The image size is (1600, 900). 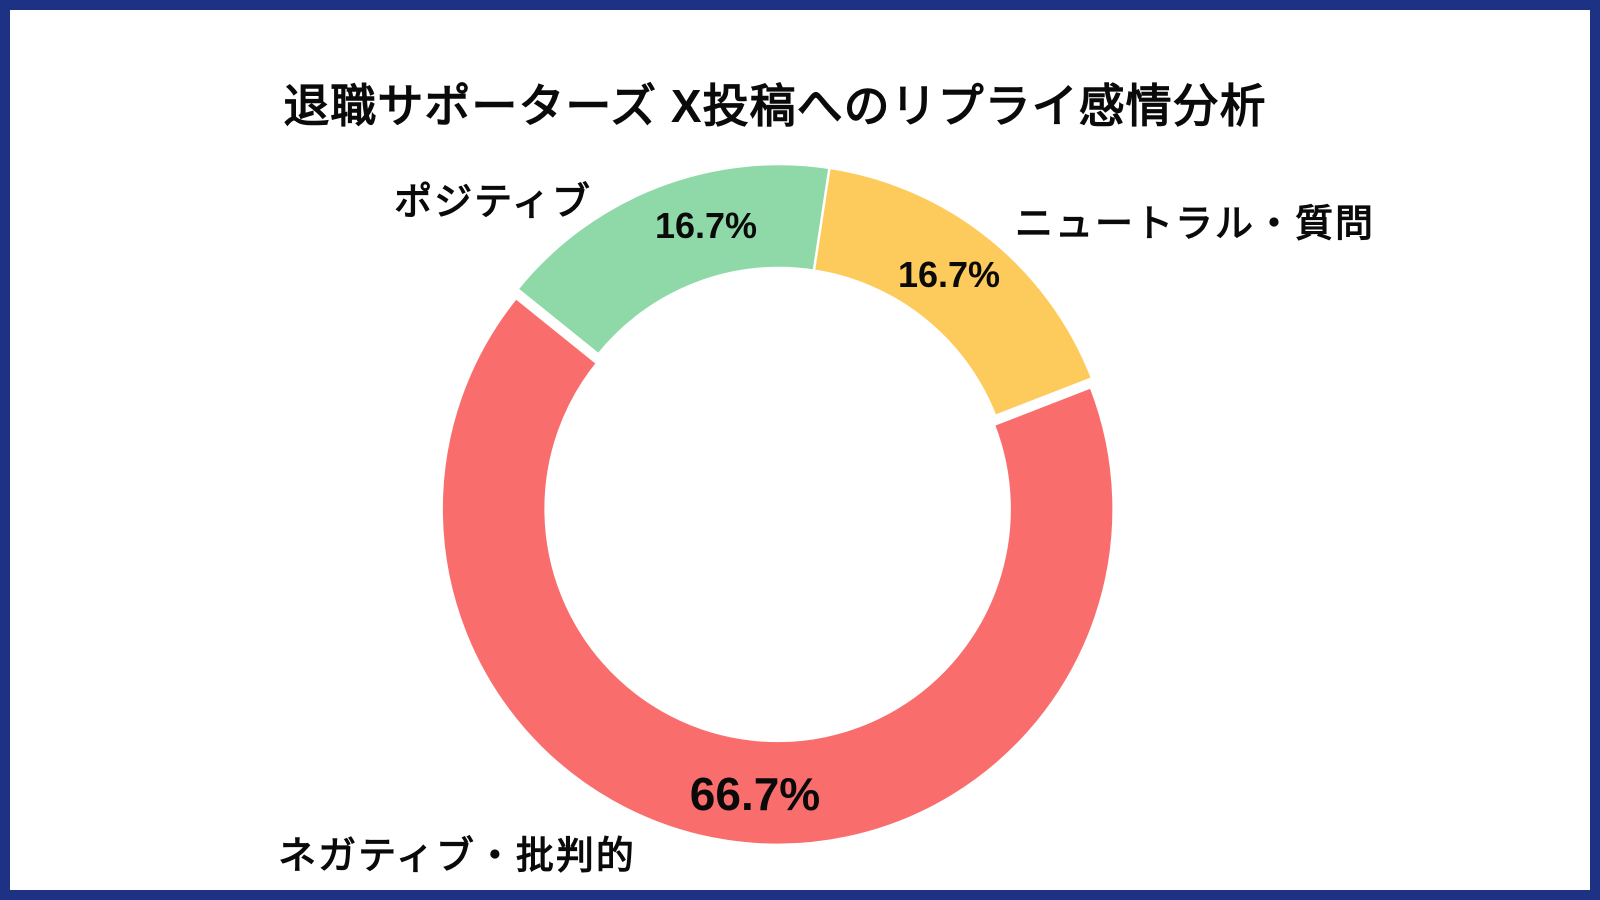 I want to click on chart-title: 退職サポーターズ X投稿へのリプライ感情分析, so click(x=775, y=105).